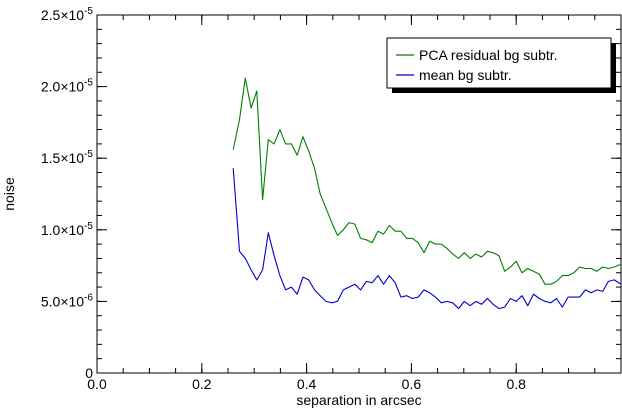 This screenshot has height=412, width=622. What do you see at coordinates (67, 229) in the screenshot?
I see `y-tick-label: 1.0×10⁻⁵` at bounding box center [67, 229].